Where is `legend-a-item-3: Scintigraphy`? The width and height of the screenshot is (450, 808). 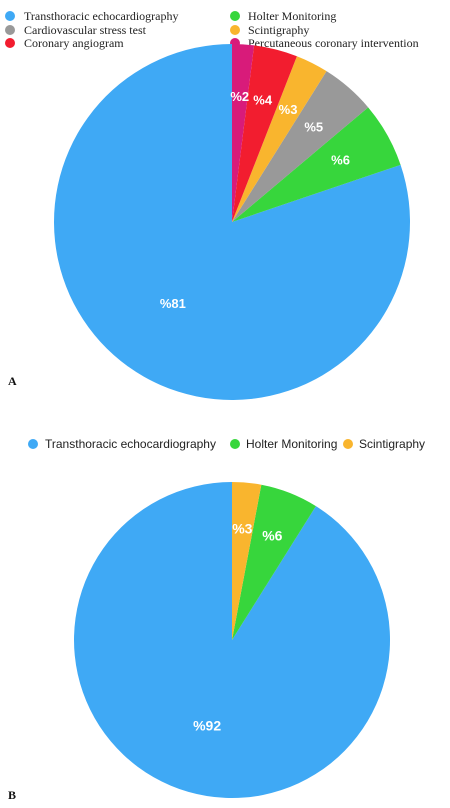
legend-a-item-3: Scintigraphy is located at coordinates (269, 30).